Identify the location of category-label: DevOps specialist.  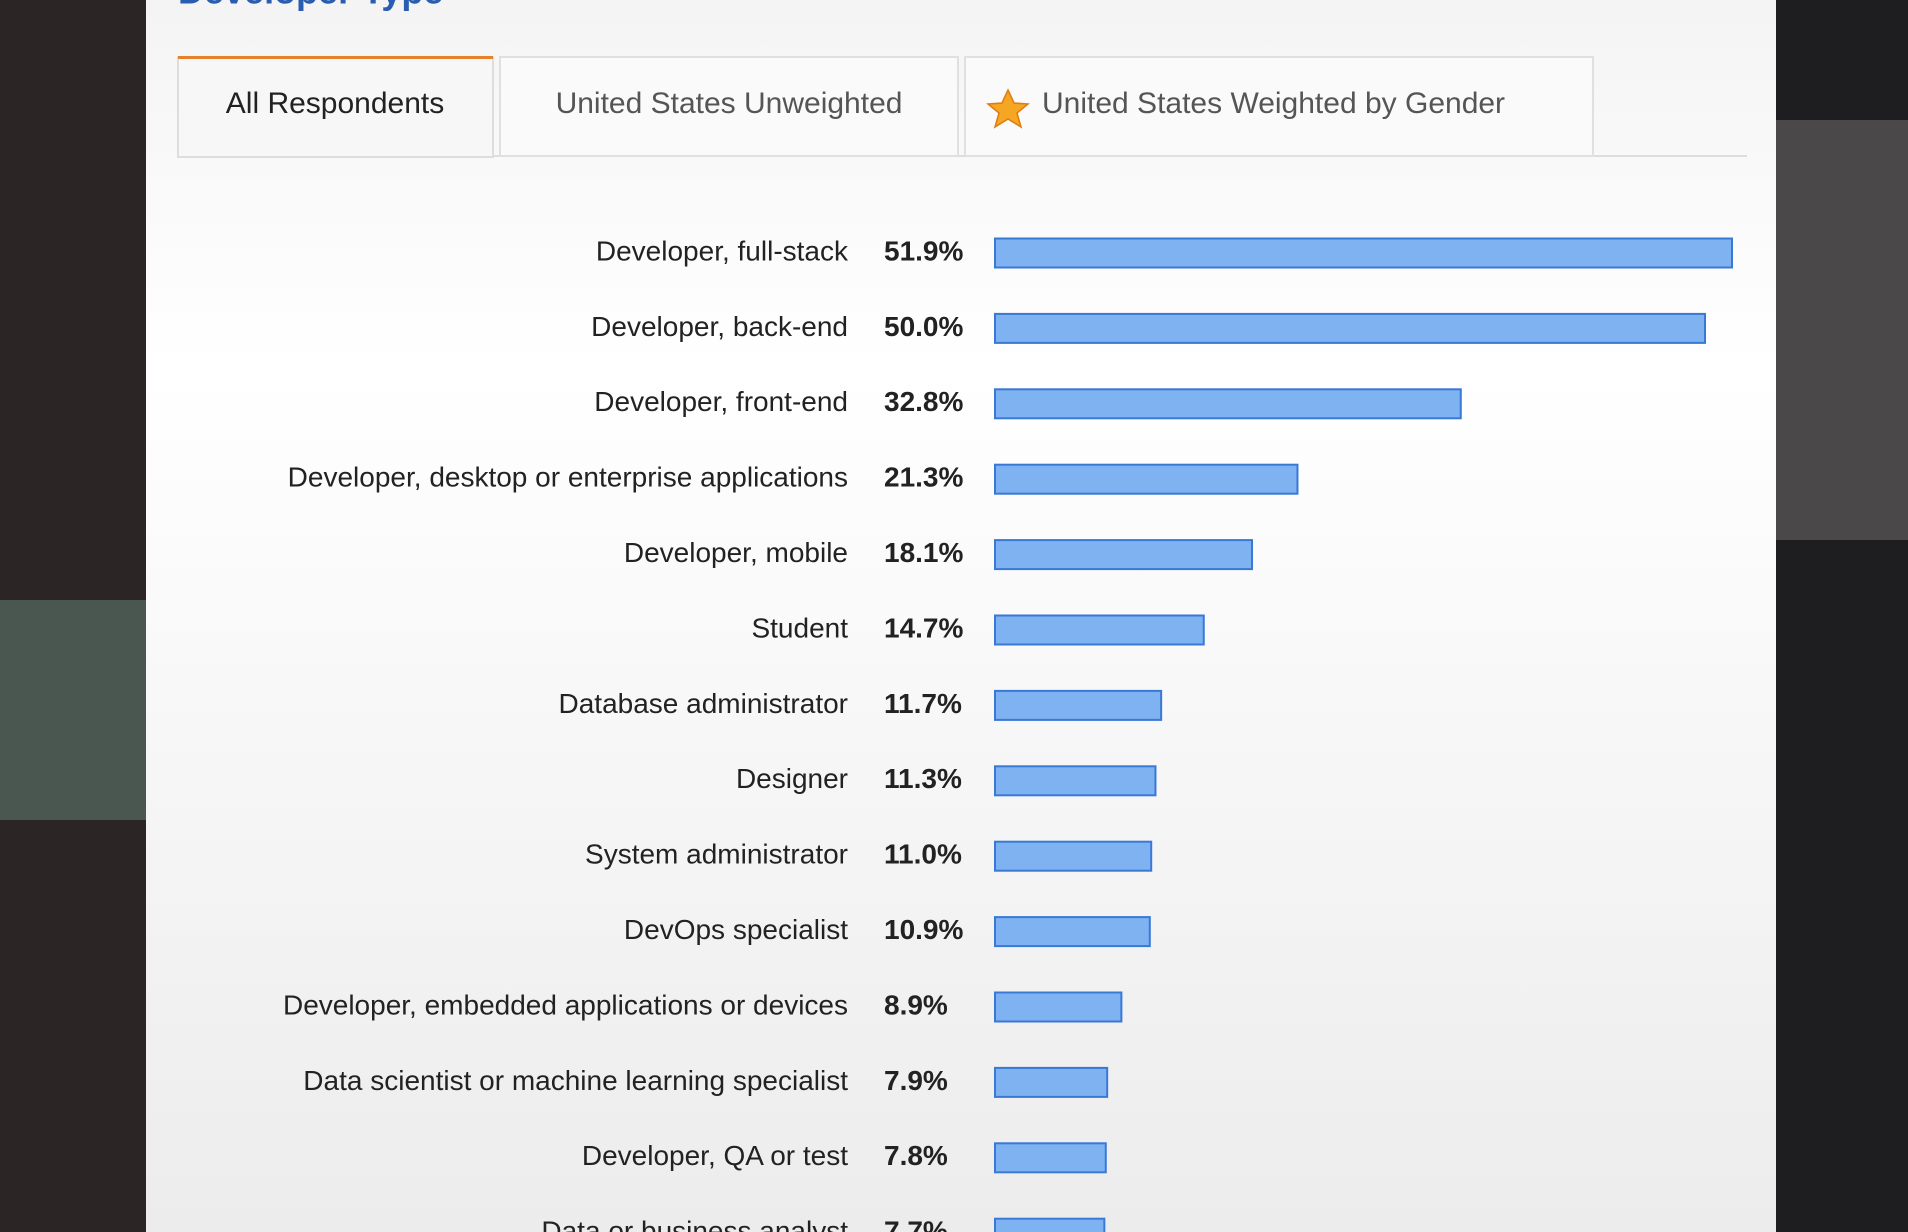
(736, 929).